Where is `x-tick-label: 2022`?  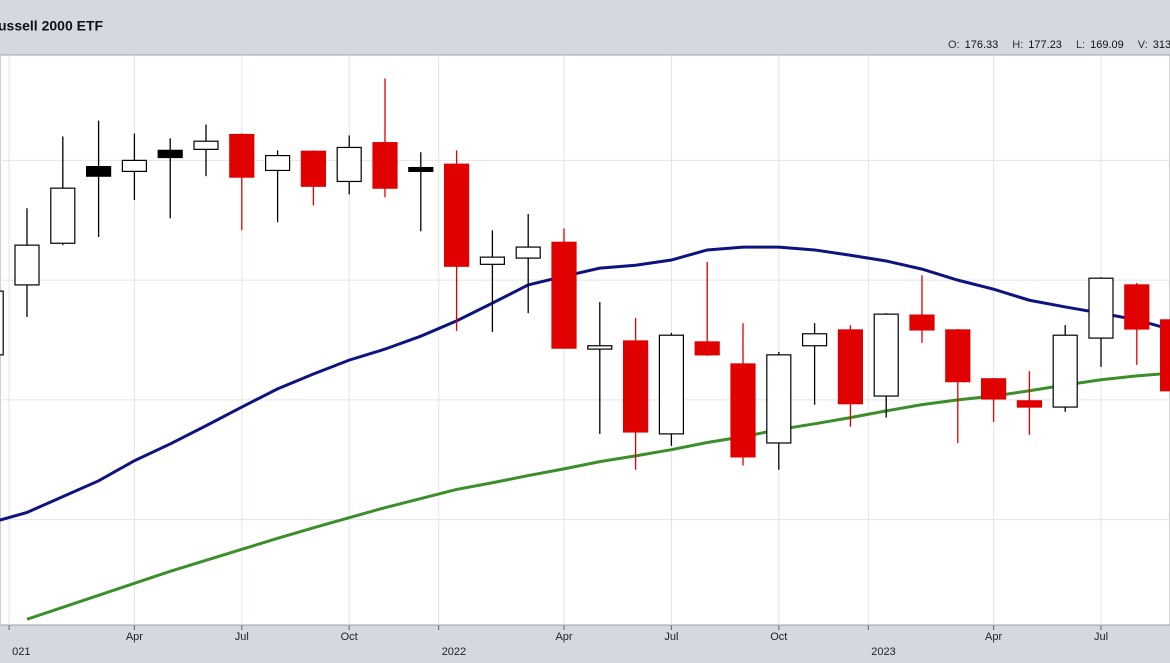
x-tick-label: 2022 is located at coordinates (454, 652).